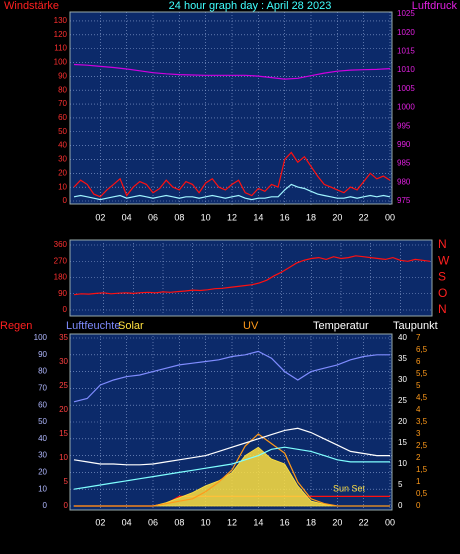 This screenshot has width=460, height=554. What do you see at coordinates (442, 244) in the screenshot?
I see `y2-tick-label: N` at bounding box center [442, 244].